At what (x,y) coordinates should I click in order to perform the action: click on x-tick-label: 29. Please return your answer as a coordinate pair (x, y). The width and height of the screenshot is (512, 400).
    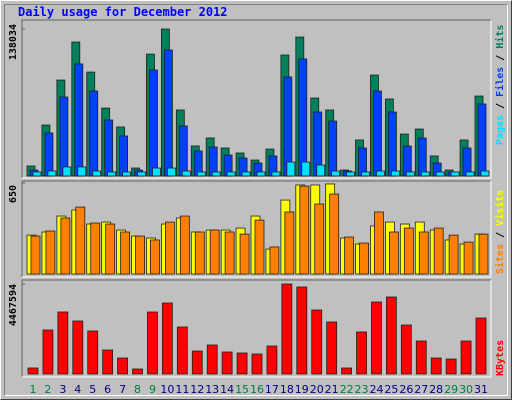
    Looking at the image, I should click on (451, 389).